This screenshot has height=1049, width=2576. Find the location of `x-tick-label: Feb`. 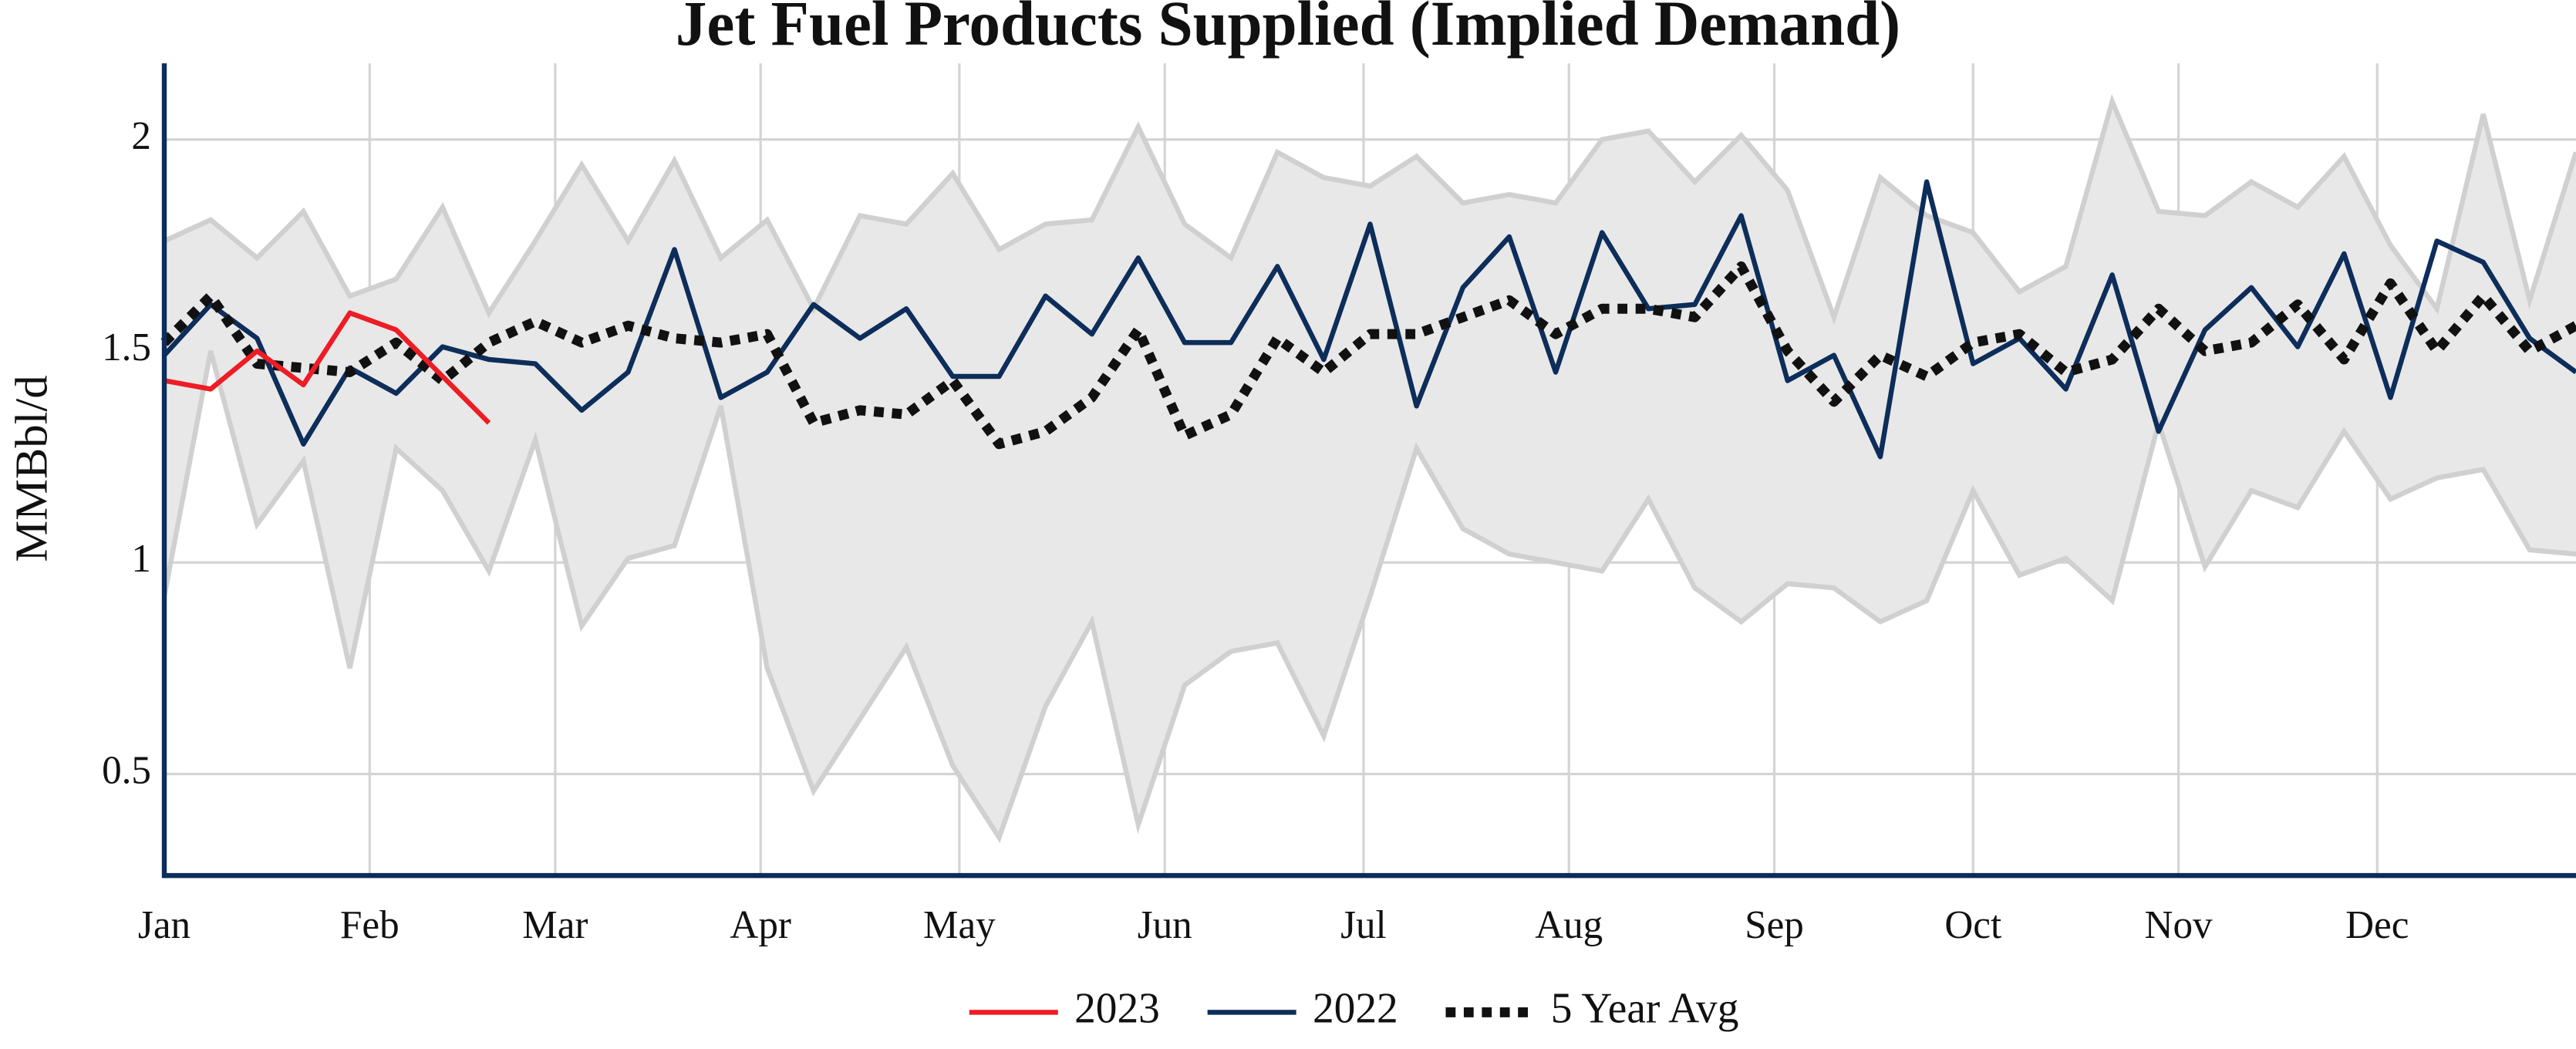

x-tick-label: Feb is located at coordinates (370, 925).